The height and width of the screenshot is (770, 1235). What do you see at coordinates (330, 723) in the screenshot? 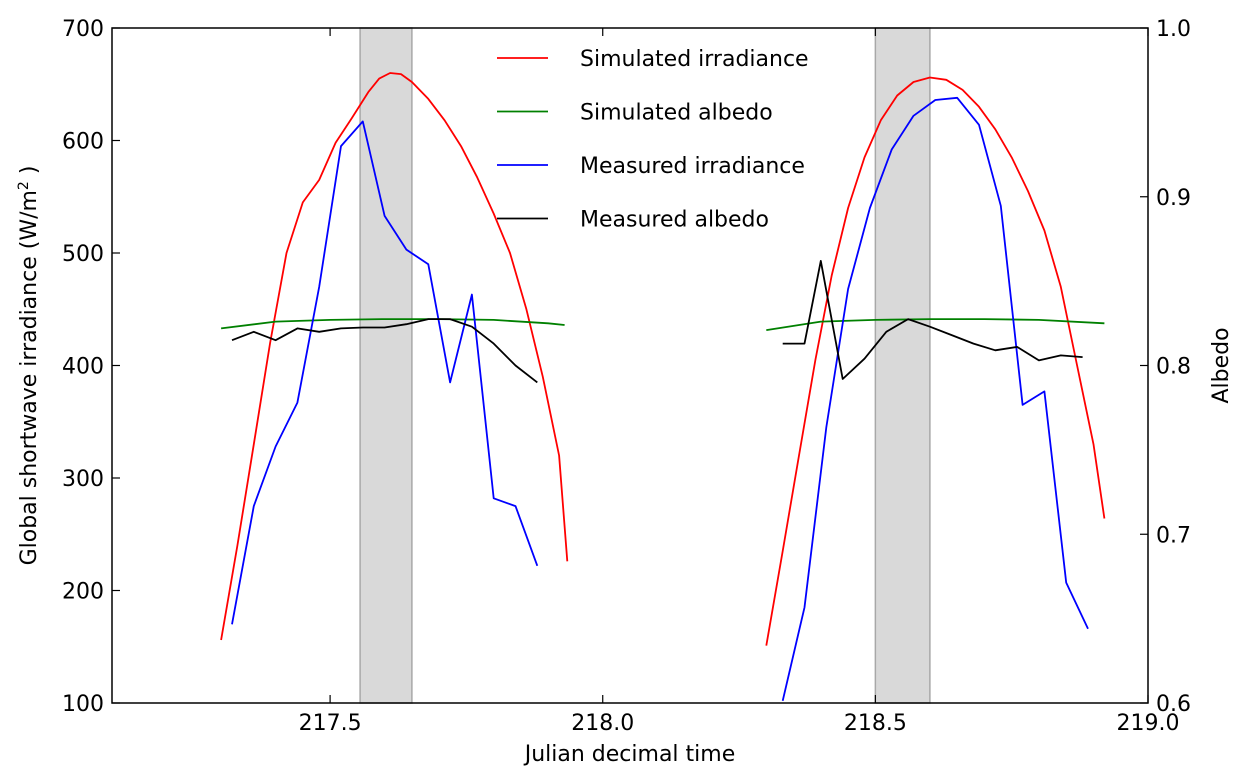
I see `x-tick-label-0: 217.5` at bounding box center [330, 723].